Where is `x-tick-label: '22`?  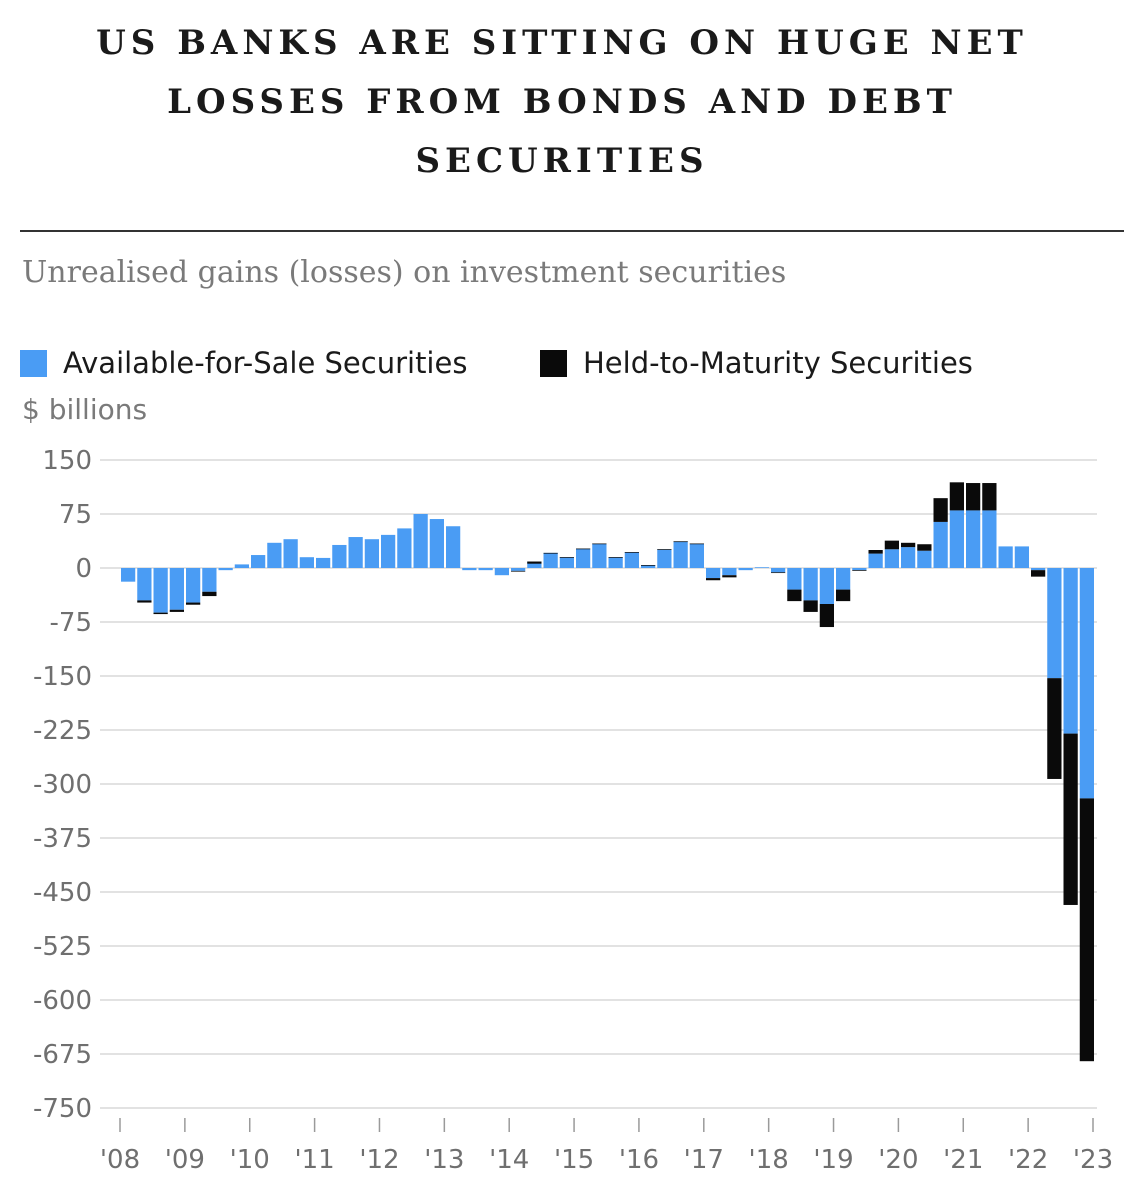 x-tick-label: '22 is located at coordinates (1028, 1160).